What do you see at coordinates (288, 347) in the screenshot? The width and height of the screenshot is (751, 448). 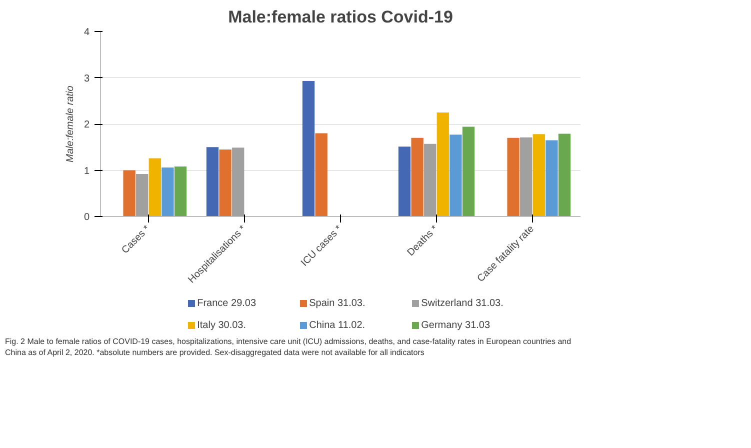 I see `caption: Fig. 2 Male to female ratios of COVID-19 cases, hospitalizations, intensive care unit (ICU) admissions, deaths, and case-fatality rates in European countries and China as of April 2, 2020. *absolute numbers are provided. Sex-disaggregated data were not available for all indicators` at bounding box center [288, 347].